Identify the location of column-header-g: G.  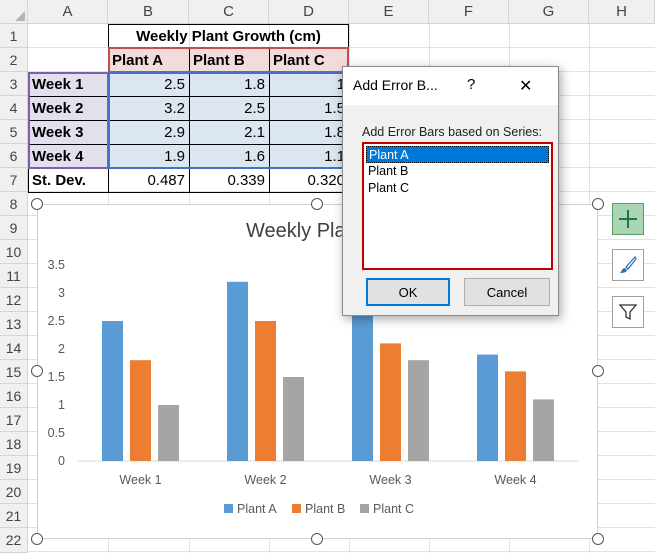
(549, 12).